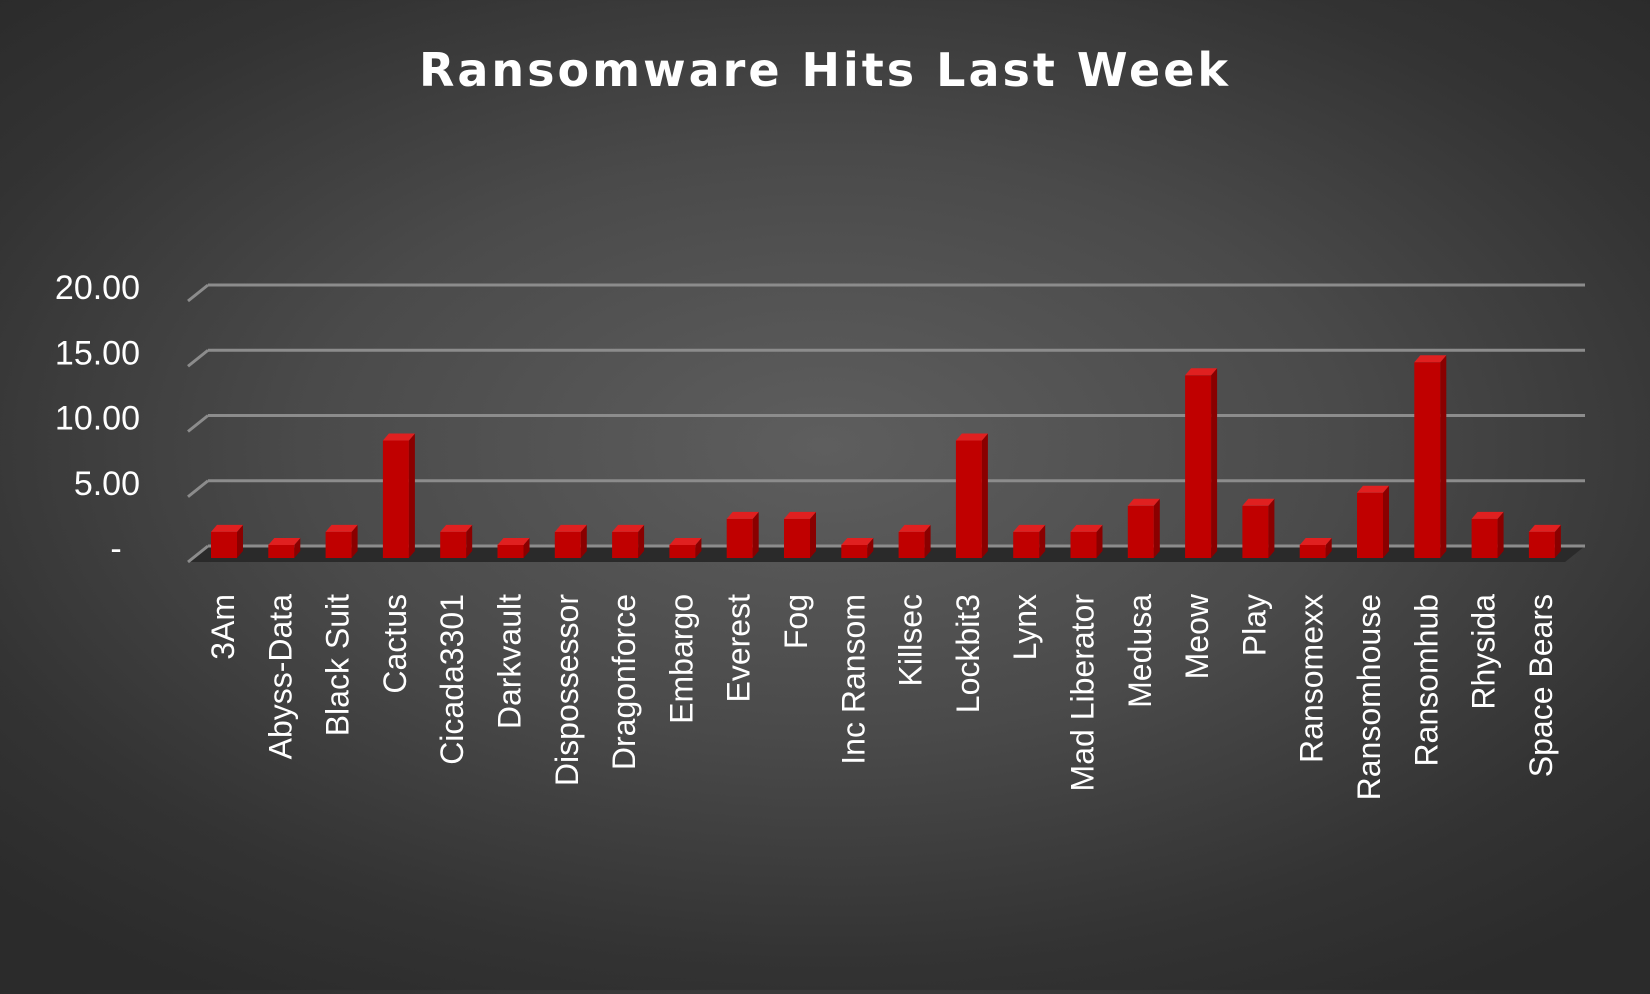 This screenshot has width=1650, height=994. What do you see at coordinates (825, 70) in the screenshot?
I see `chart-title: Ransomware Hits Last Week` at bounding box center [825, 70].